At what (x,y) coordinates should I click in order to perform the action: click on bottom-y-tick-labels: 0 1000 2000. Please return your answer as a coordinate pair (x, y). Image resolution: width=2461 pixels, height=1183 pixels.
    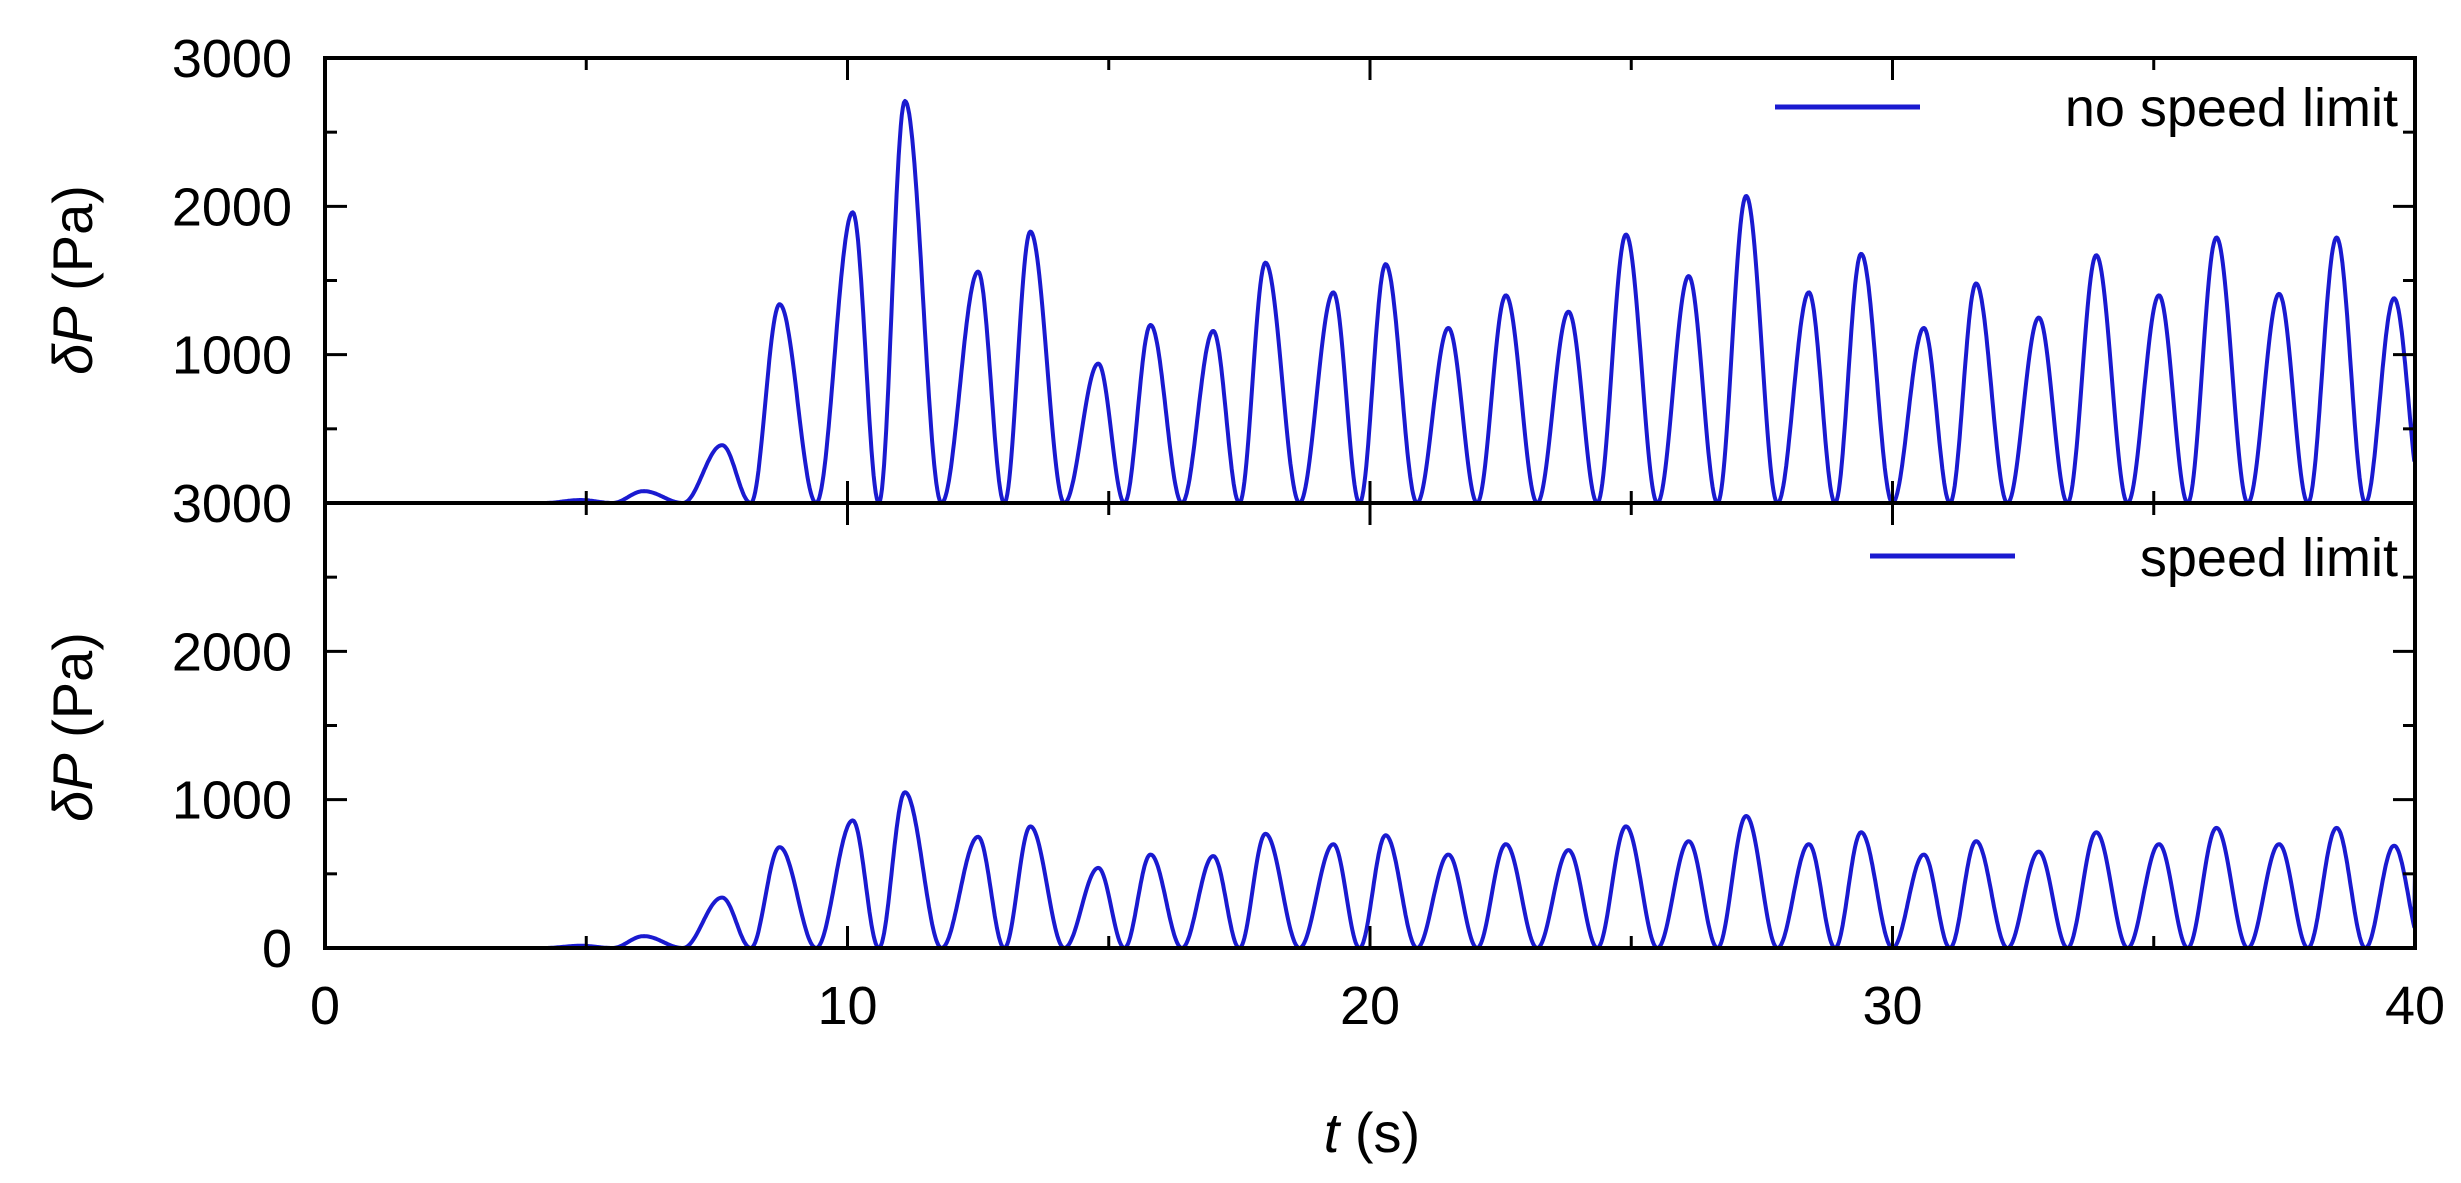
    Looking at the image, I should click on (232, 800).